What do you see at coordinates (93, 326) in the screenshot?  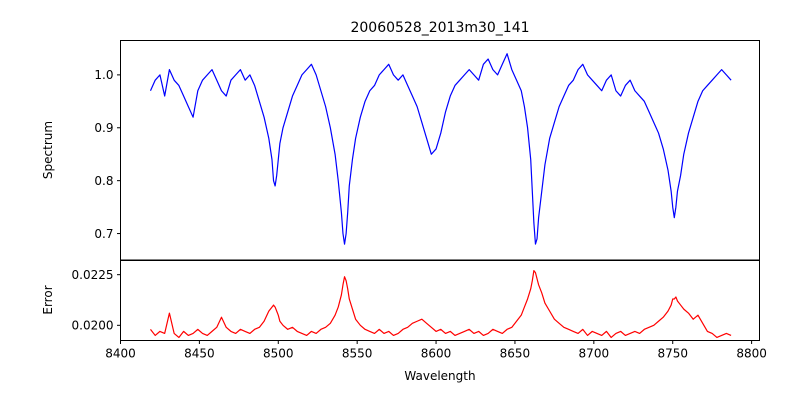 I see `error-y-tick-label: 0.0200` at bounding box center [93, 326].